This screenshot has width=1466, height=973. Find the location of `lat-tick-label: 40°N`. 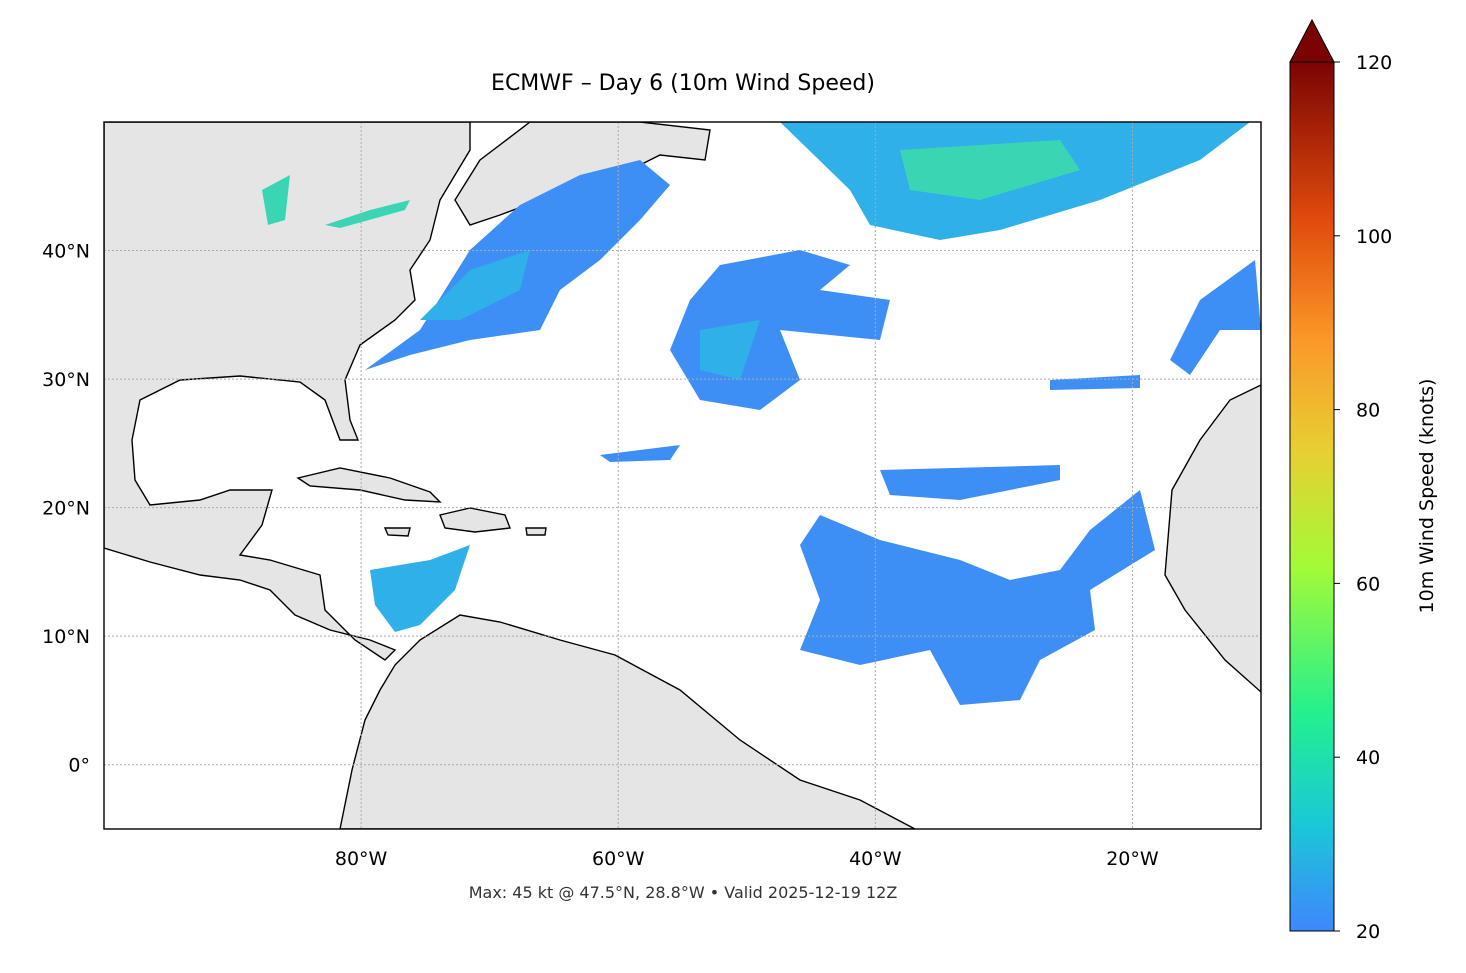

lat-tick-label: 40°N is located at coordinates (66, 252).